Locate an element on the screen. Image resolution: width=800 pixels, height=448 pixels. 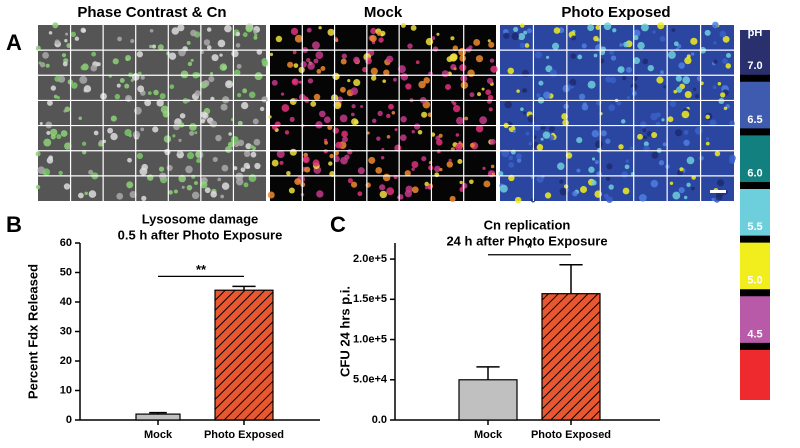
colorbar-segment is located at coordinates (755, 373).